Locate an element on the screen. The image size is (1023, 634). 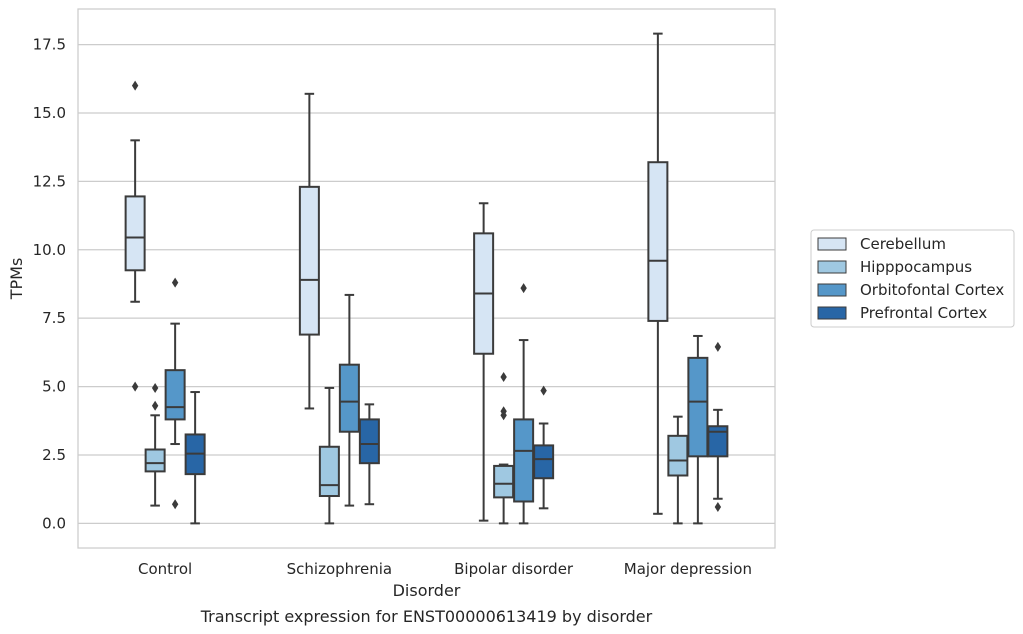
x-tick-label: Schizophrenia is located at coordinates (339, 569).